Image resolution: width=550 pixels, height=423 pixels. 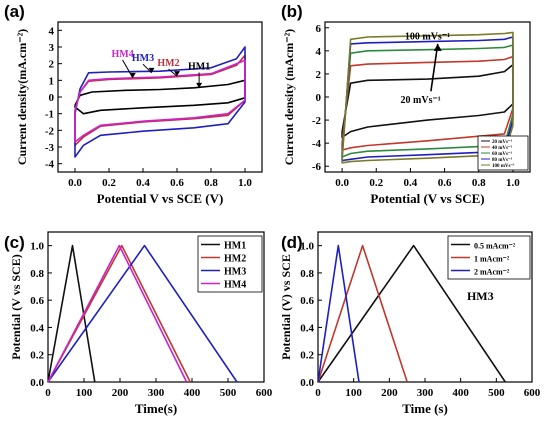 What do you see at coordinates (307, 356) in the screenshot?
I see `y-tick-label-d: 0.2` at bounding box center [307, 356].